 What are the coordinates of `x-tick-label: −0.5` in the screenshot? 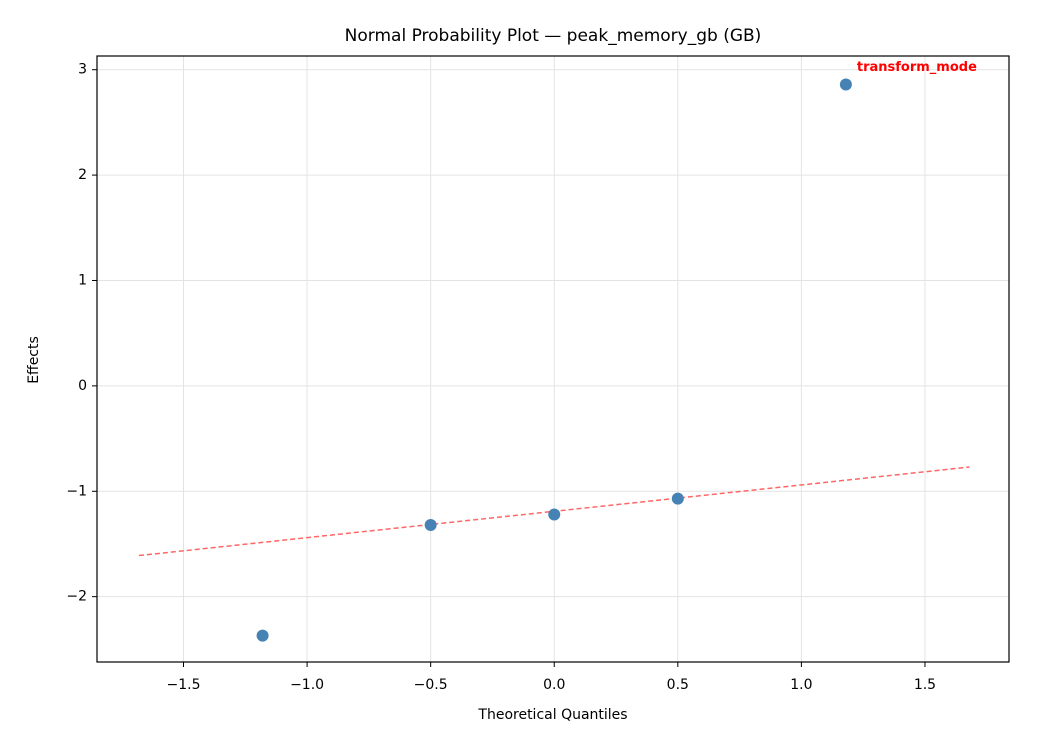 It's located at (431, 685).